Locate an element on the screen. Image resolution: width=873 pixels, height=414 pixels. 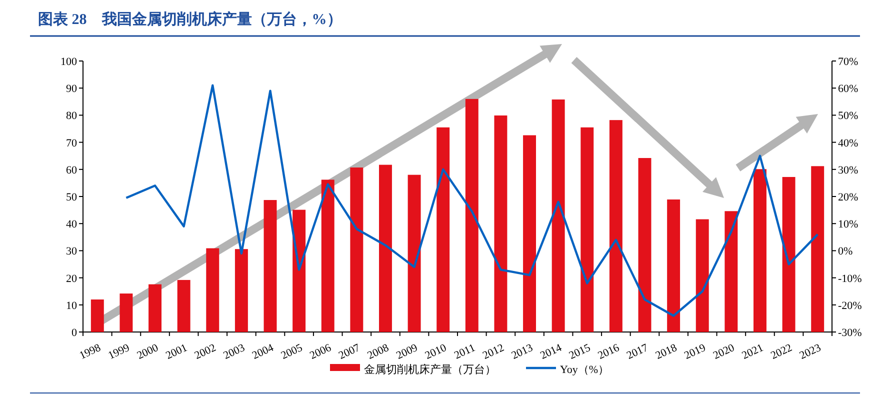
x-tick-label: 2005 is located at coordinates (292, 352).